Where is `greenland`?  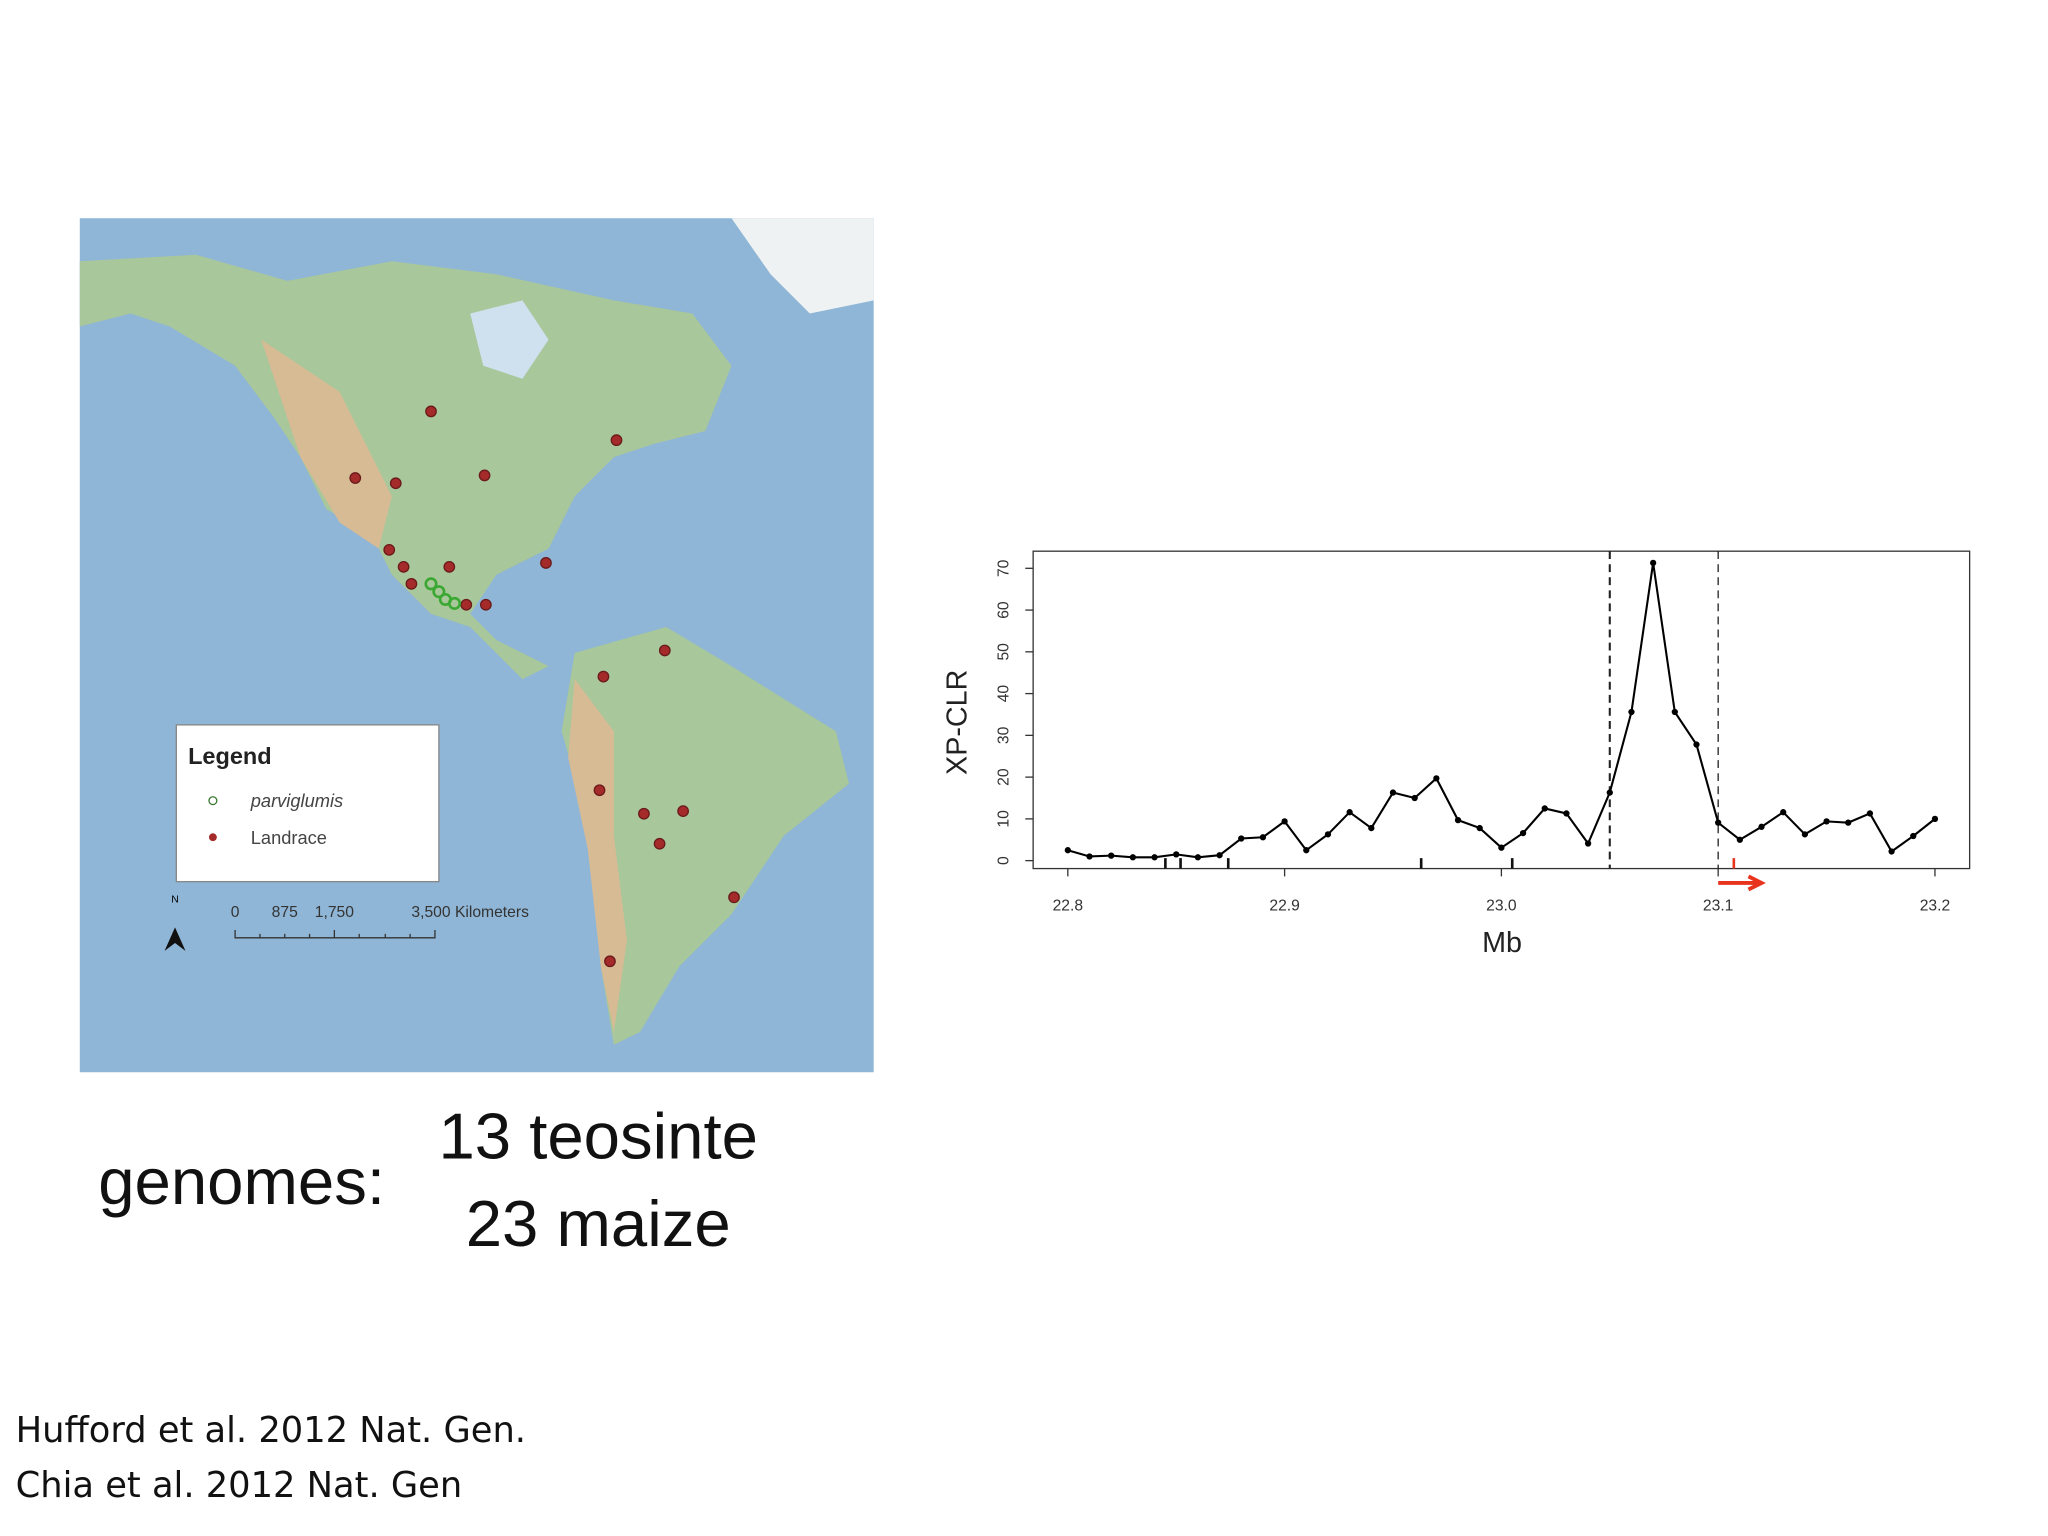
greenland is located at coordinates (802, 266).